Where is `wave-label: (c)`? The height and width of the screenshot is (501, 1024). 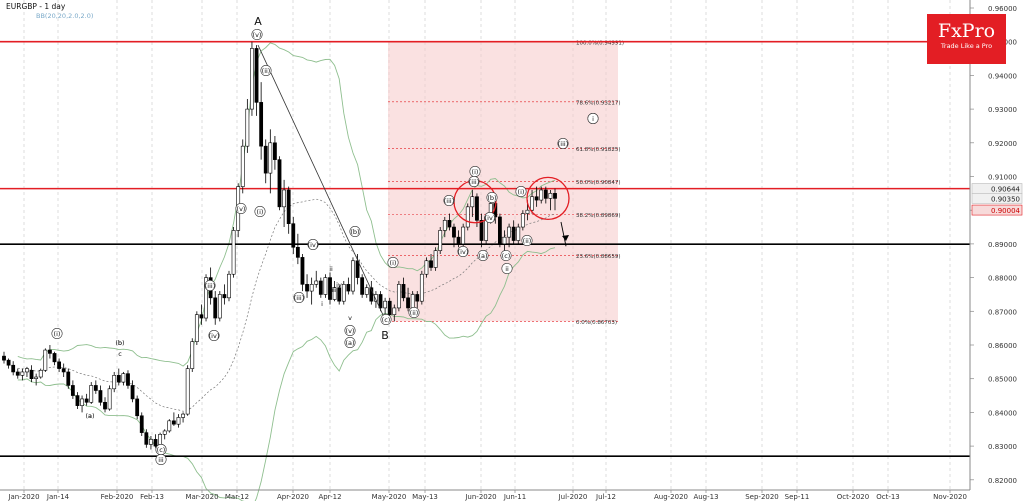
wave-label: (c) is located at coordinates (506, 256).